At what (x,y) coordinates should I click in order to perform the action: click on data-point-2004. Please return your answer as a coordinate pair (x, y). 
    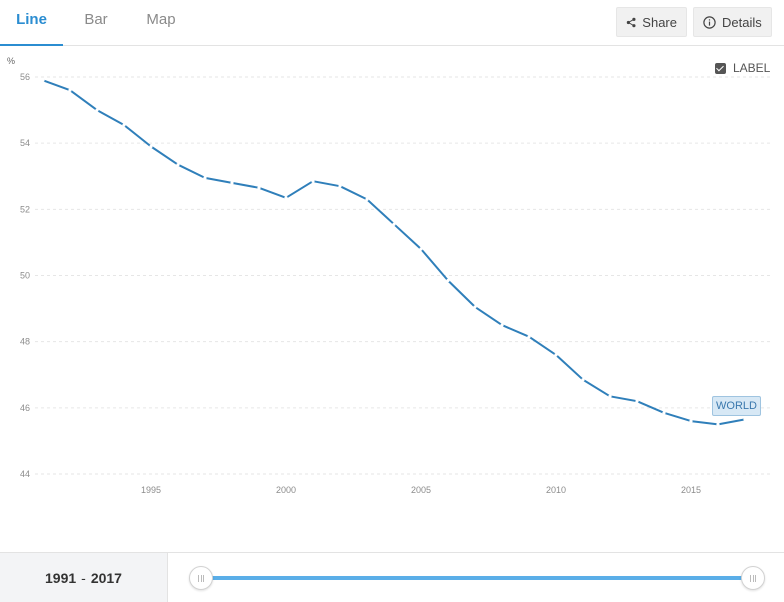
    Looking at the image, I should click on (394, 224).